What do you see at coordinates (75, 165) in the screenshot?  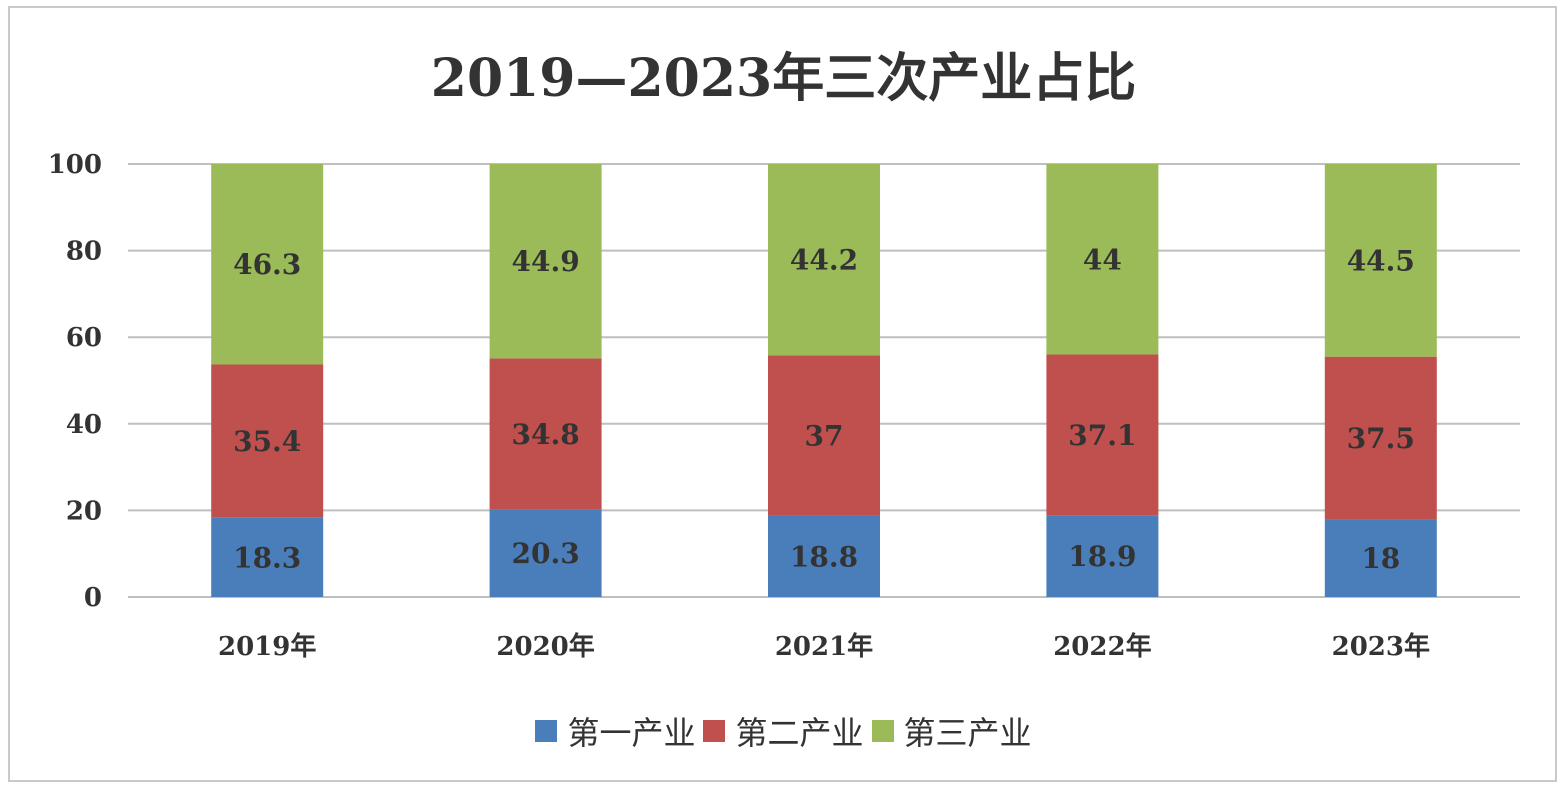 I see `y-tick-label-100: 100` at bounding box center [75, 165].